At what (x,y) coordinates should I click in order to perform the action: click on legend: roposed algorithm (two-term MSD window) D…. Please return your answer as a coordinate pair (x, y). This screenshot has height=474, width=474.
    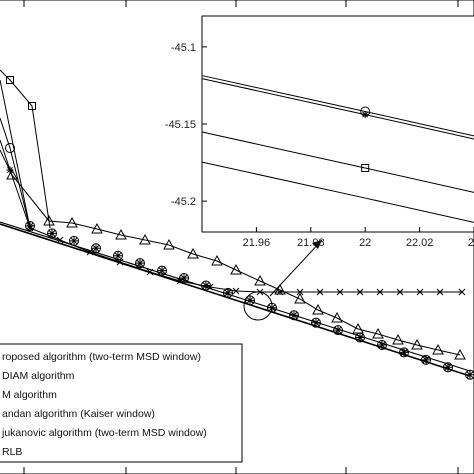
    Looking at the image, I should click on (121, 403).